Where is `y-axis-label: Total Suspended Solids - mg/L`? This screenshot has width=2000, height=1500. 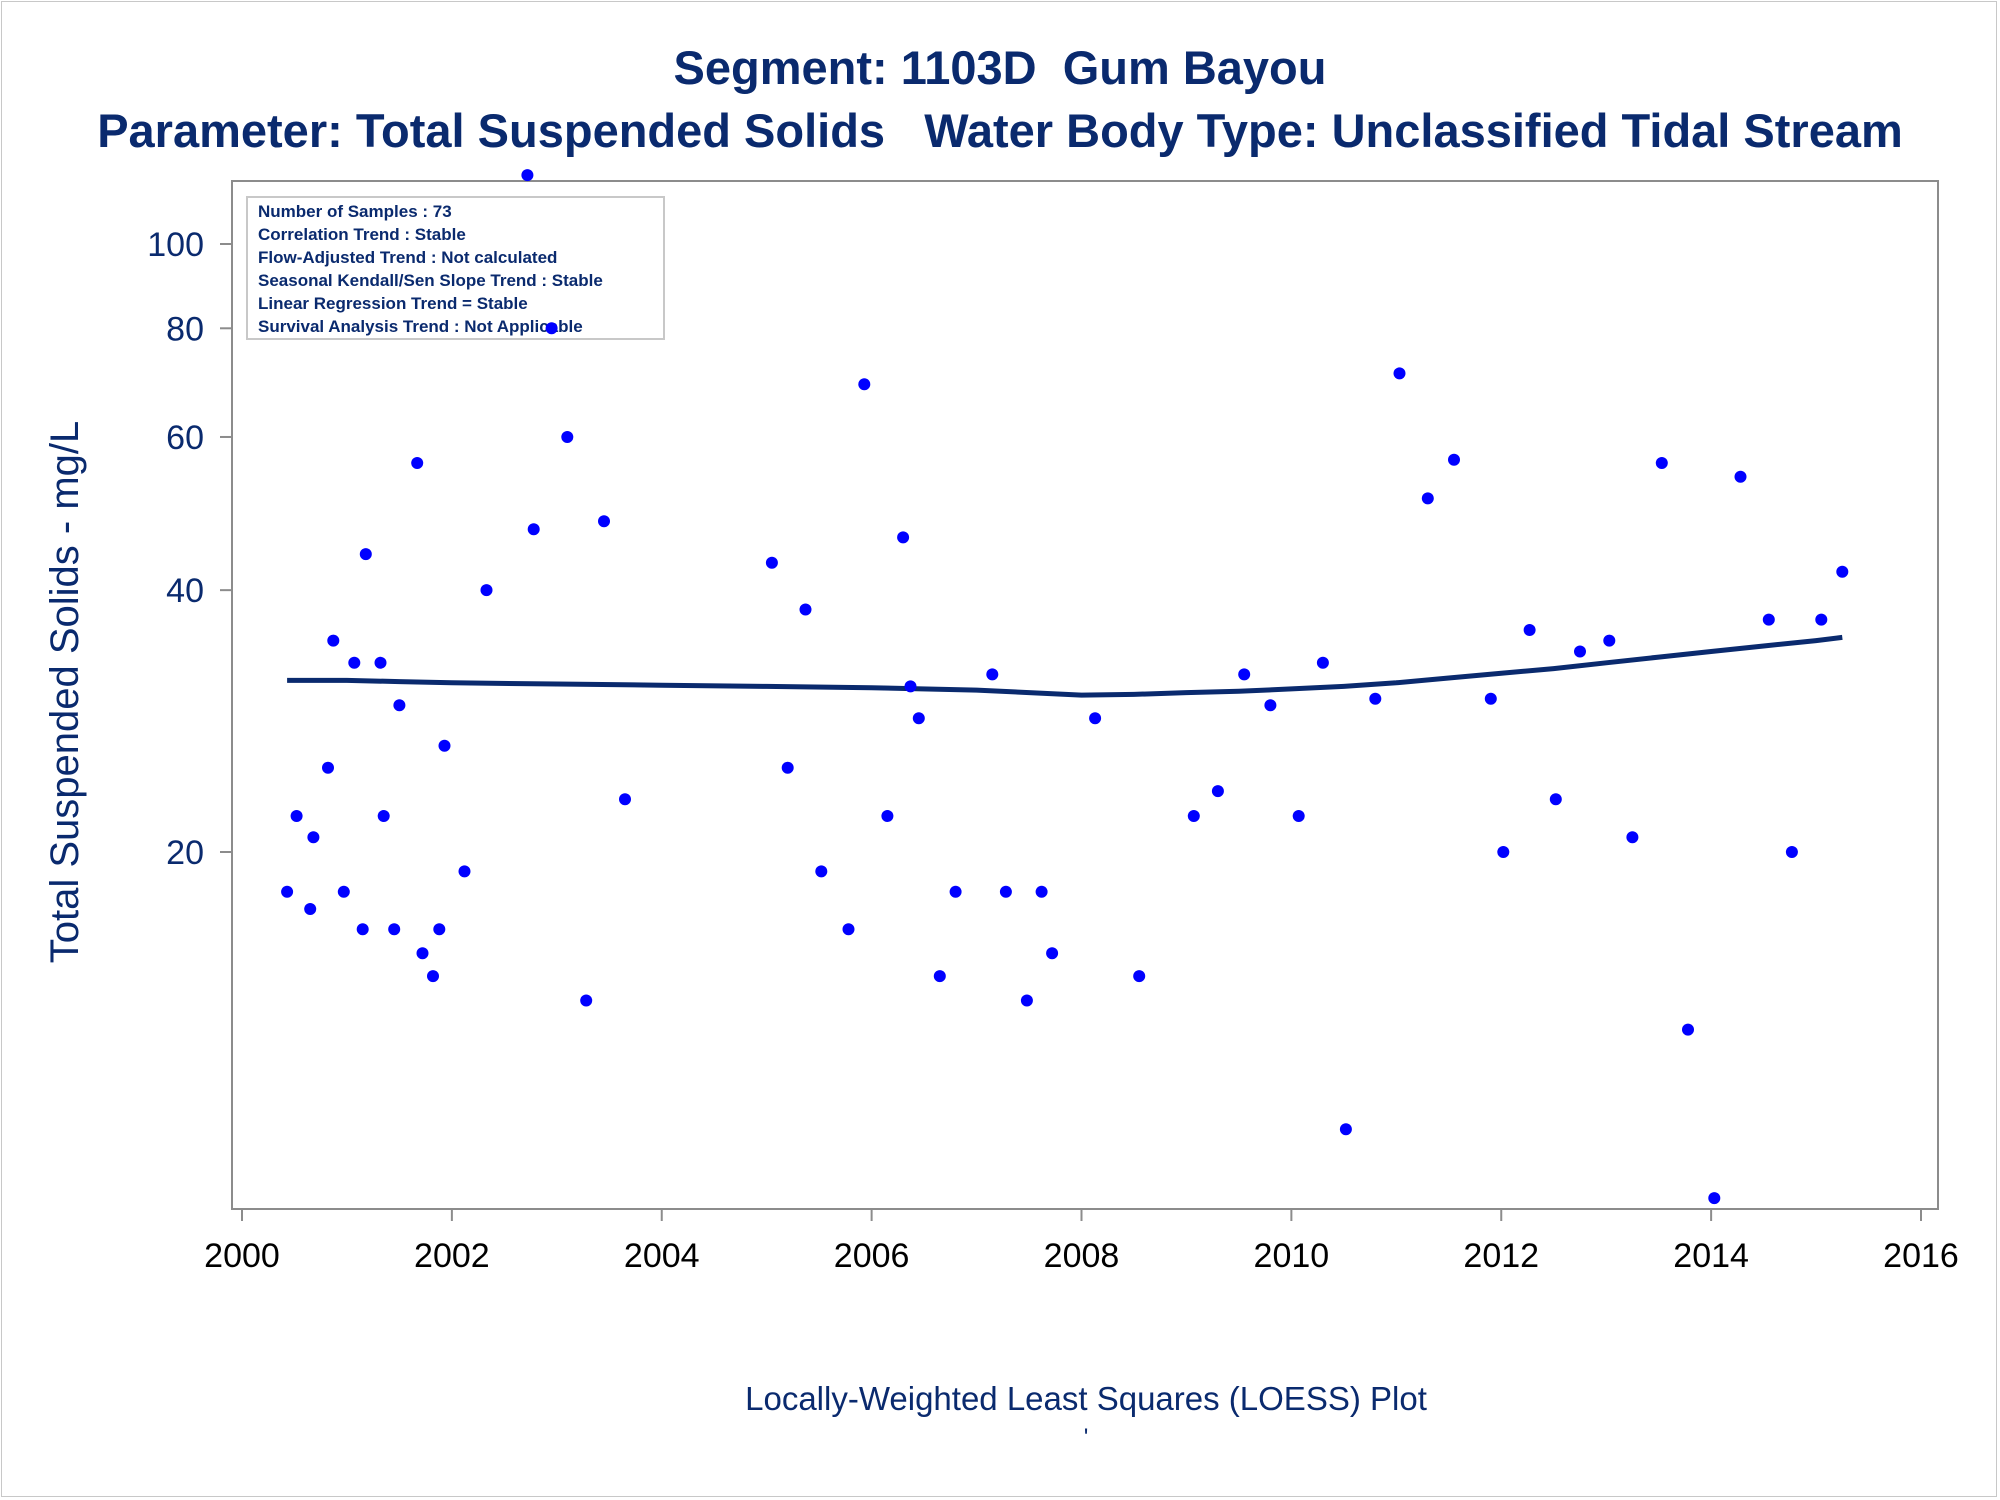
y-axis-label: Total Suspended Solids - mg/L is located at coordinates (65, 692).